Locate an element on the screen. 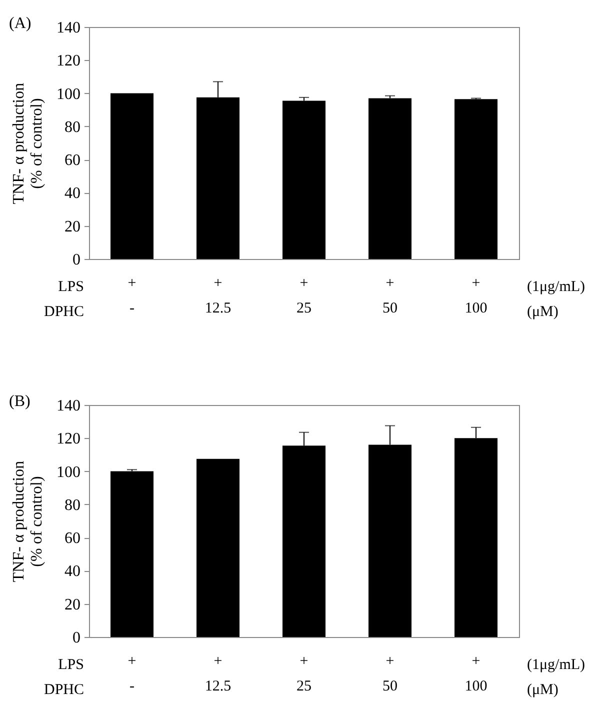  chart-title: (A) is located at coordinates (20, 23).